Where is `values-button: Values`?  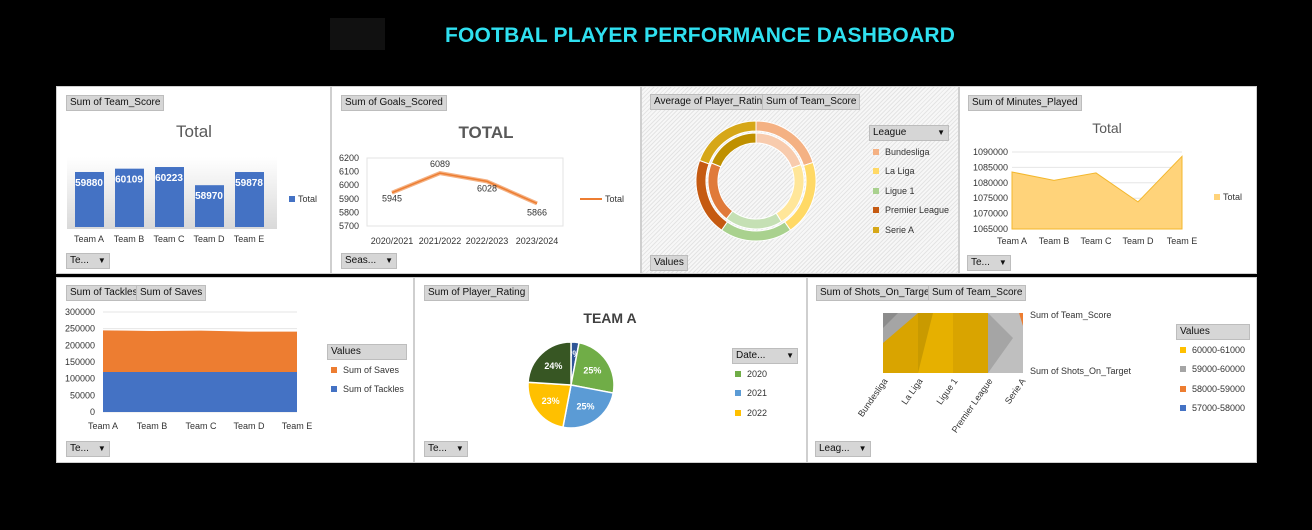
values-button: Values is located at coordinates (669, 263).